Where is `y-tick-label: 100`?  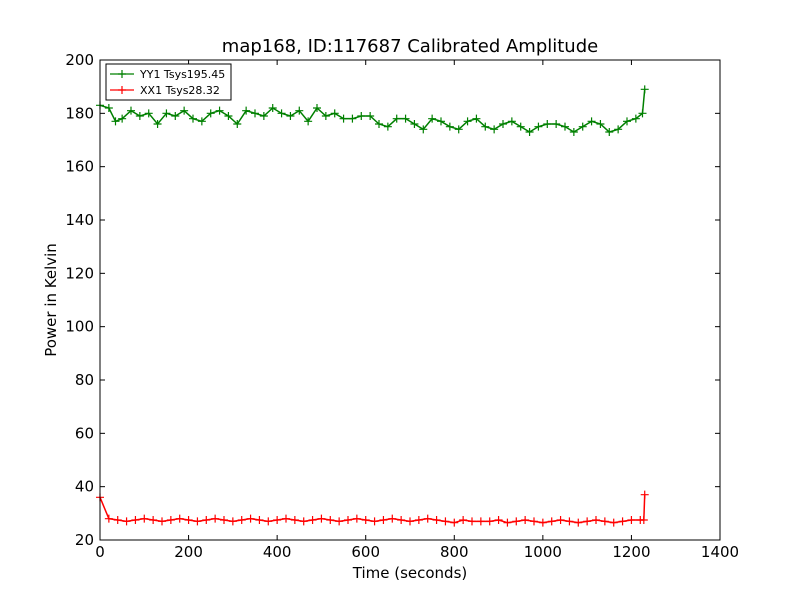 y-tick-label: 100 is located at coordinates (79, 327).